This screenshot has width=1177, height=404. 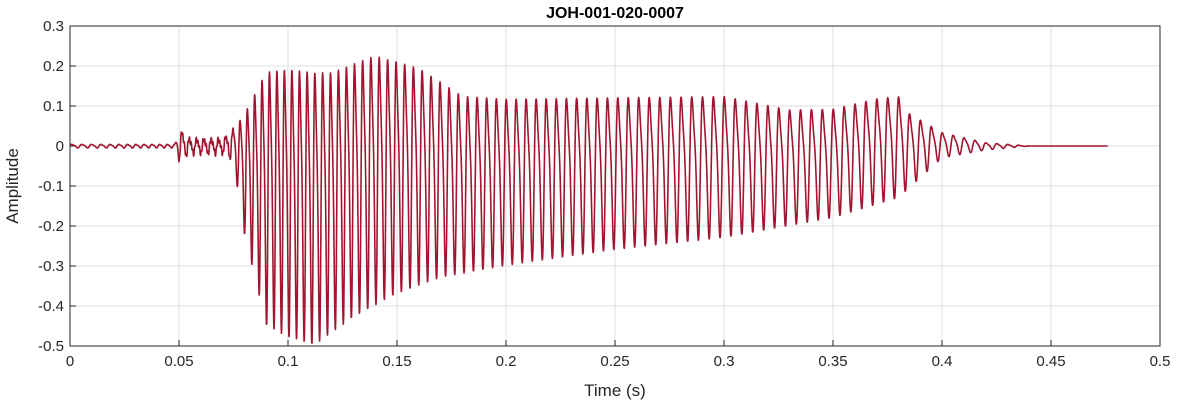 I want to click on x-tick-label: 0.1, so click(x=288, y=361).